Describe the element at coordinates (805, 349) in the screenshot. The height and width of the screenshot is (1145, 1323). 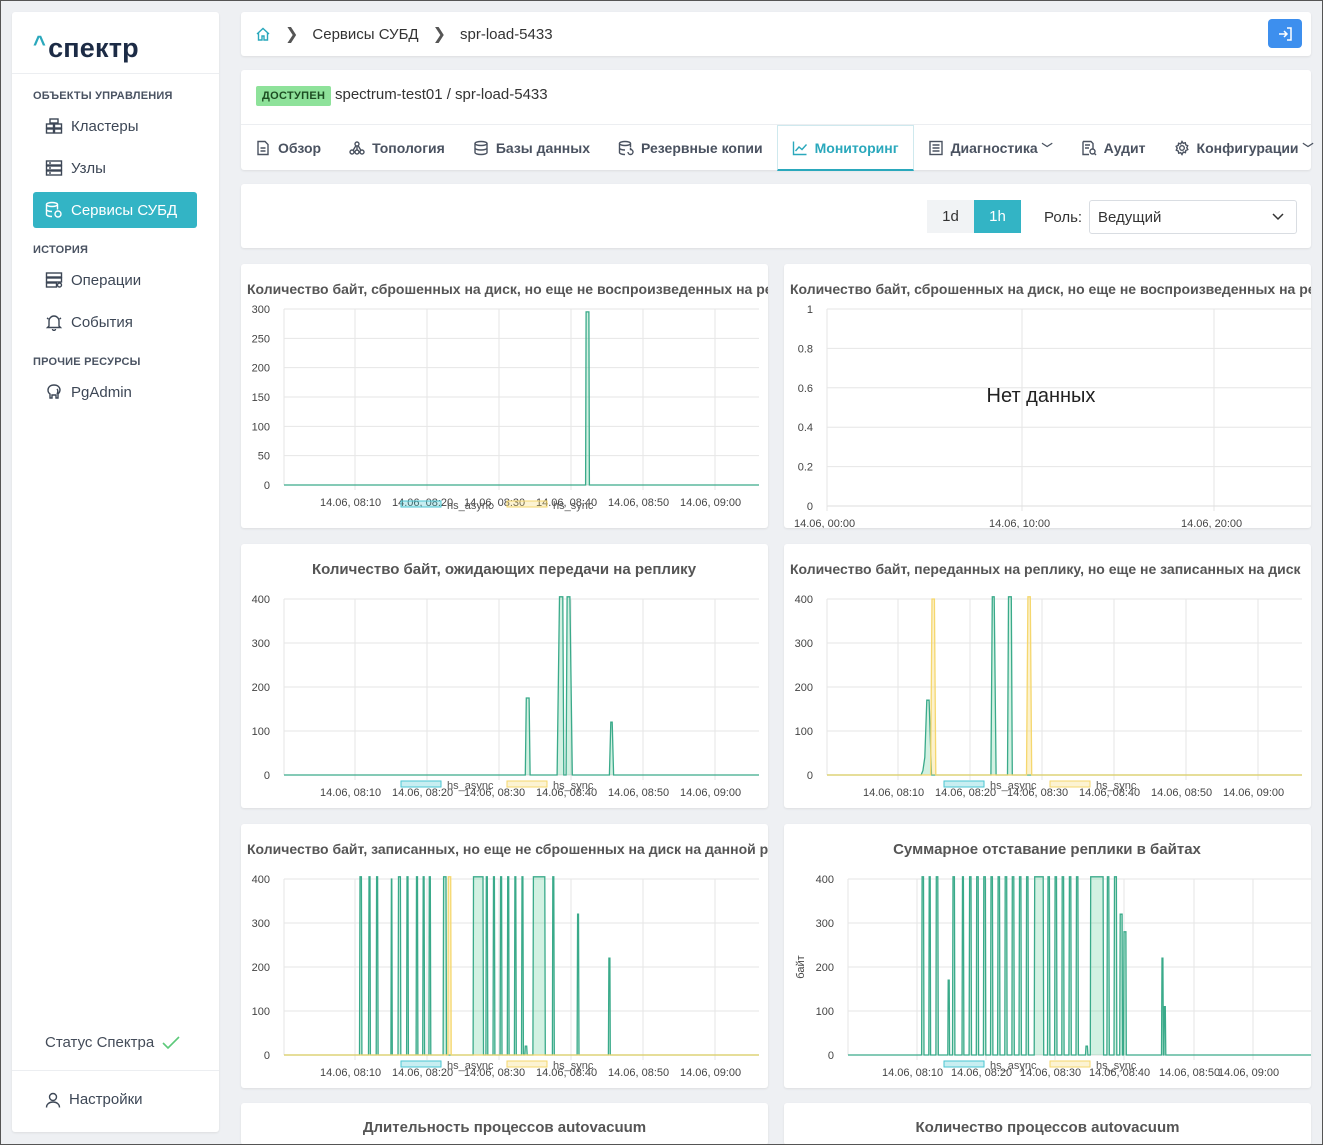
I see `y-tick-label: 0.8` at that location.